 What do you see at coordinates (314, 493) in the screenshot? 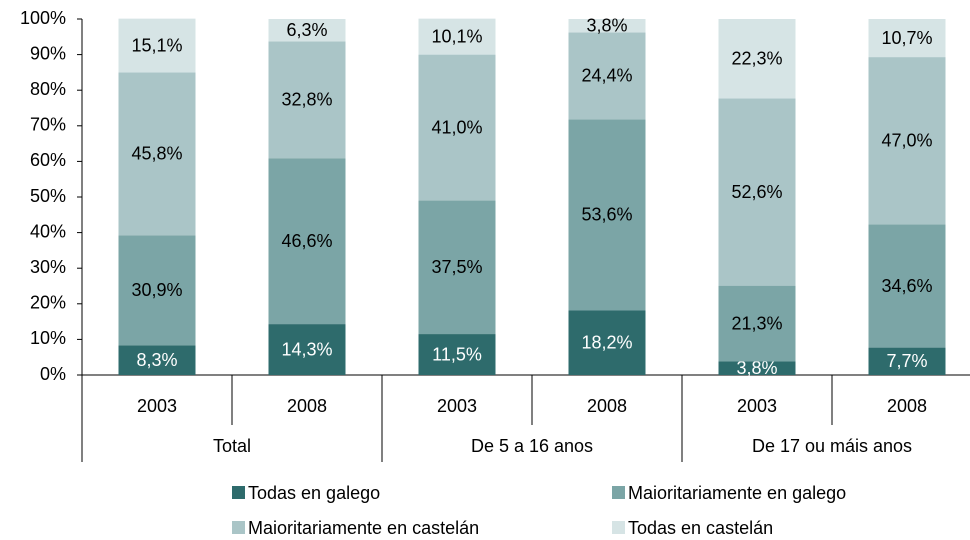
I see `legend-label: Todas en galego` at bounding box center [314, 493].